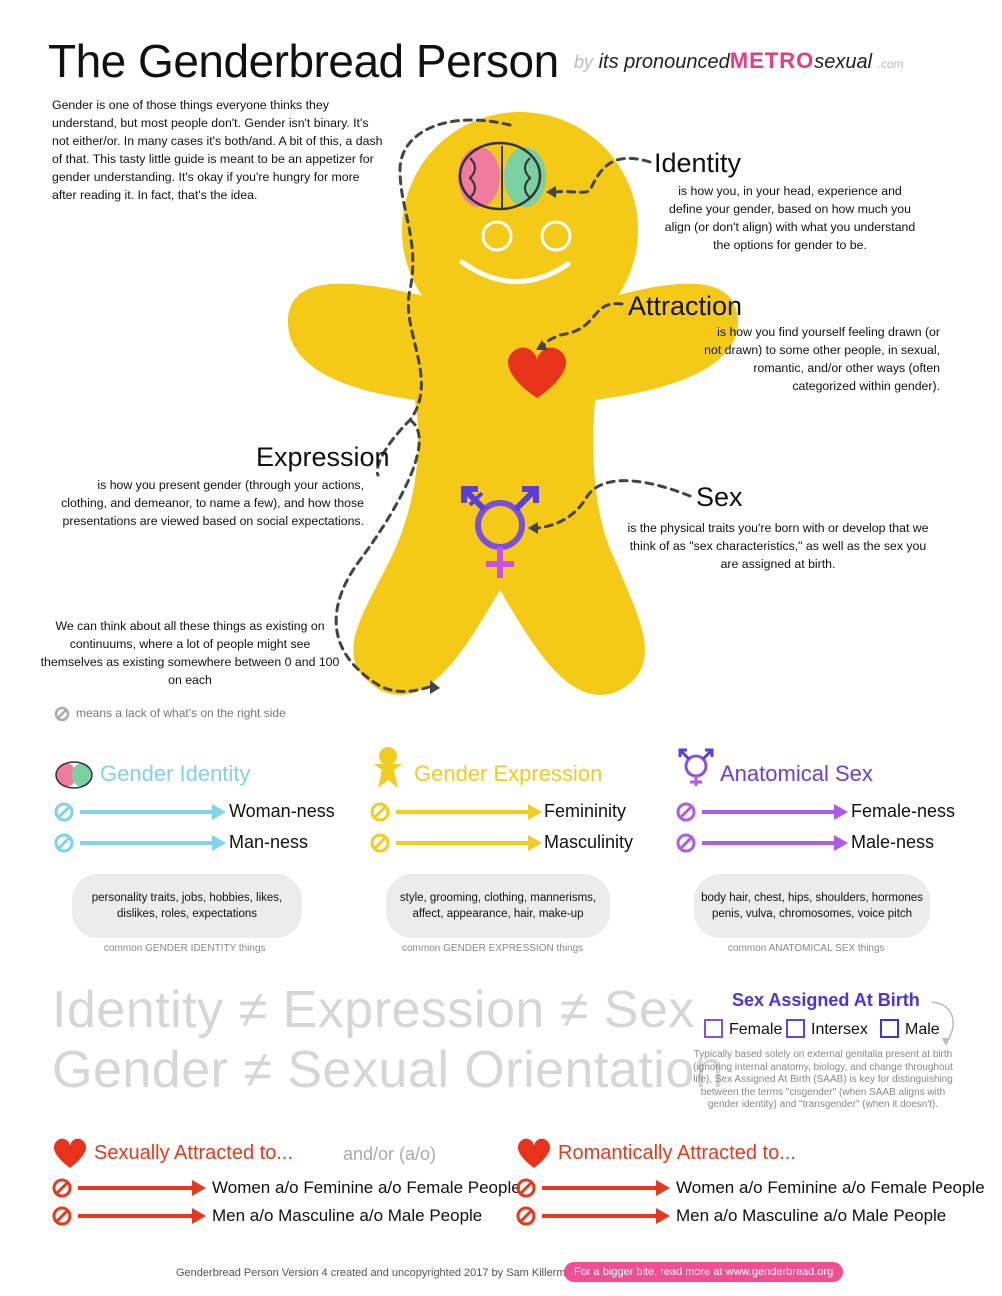 The image size is (1002, 1296). I want to click on gender-identity-title: Gender Identity, so click(175, 773).